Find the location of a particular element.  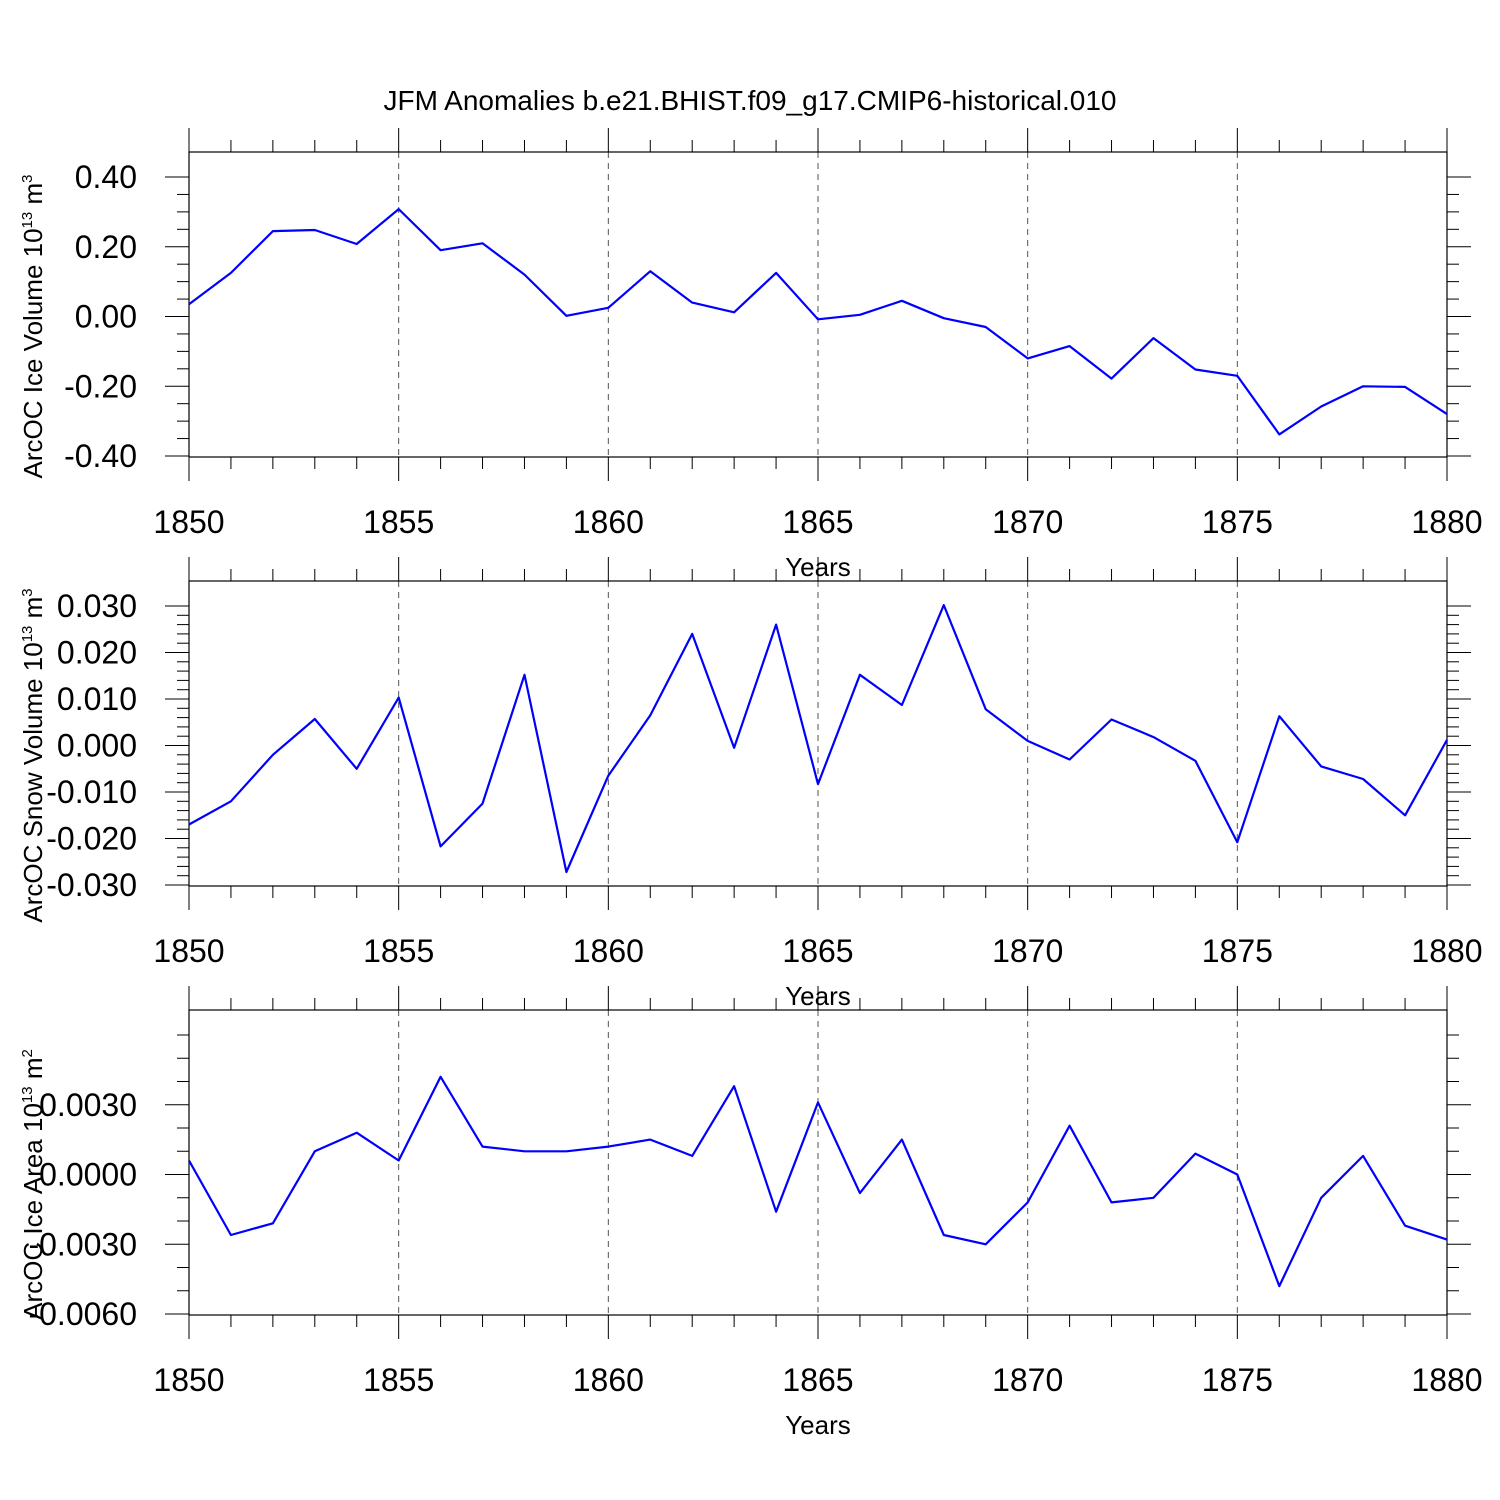

series-line-ice-volume is located at coordinates (818, 322).